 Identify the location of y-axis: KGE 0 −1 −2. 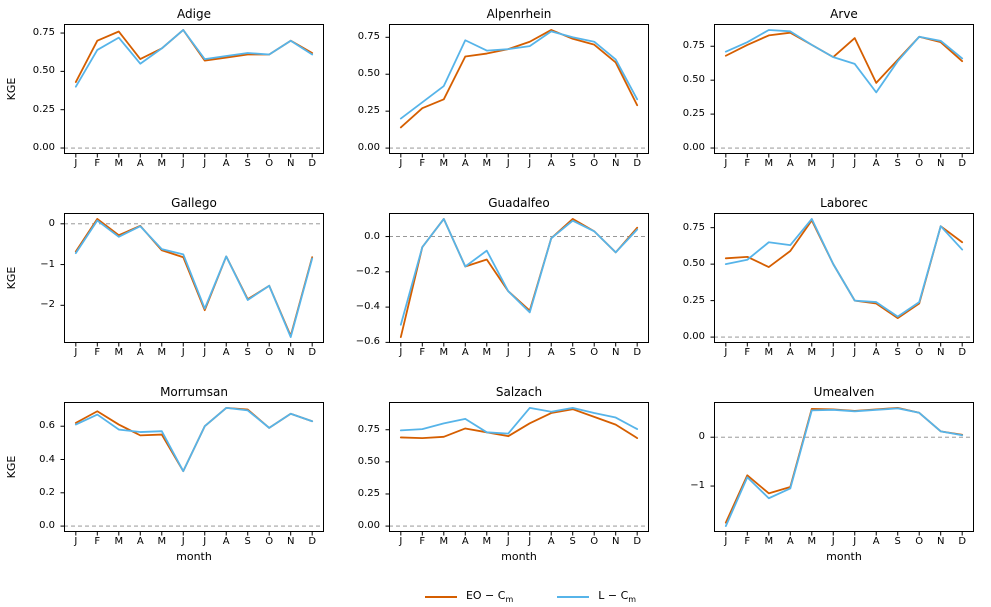
(34, 278).